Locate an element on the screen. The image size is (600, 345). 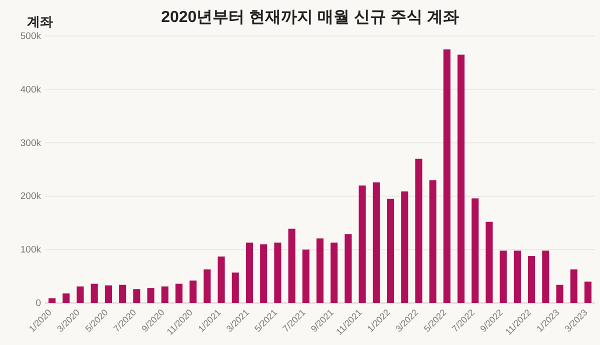
y-tick-label: 200k is located at coordinates (31, 196).